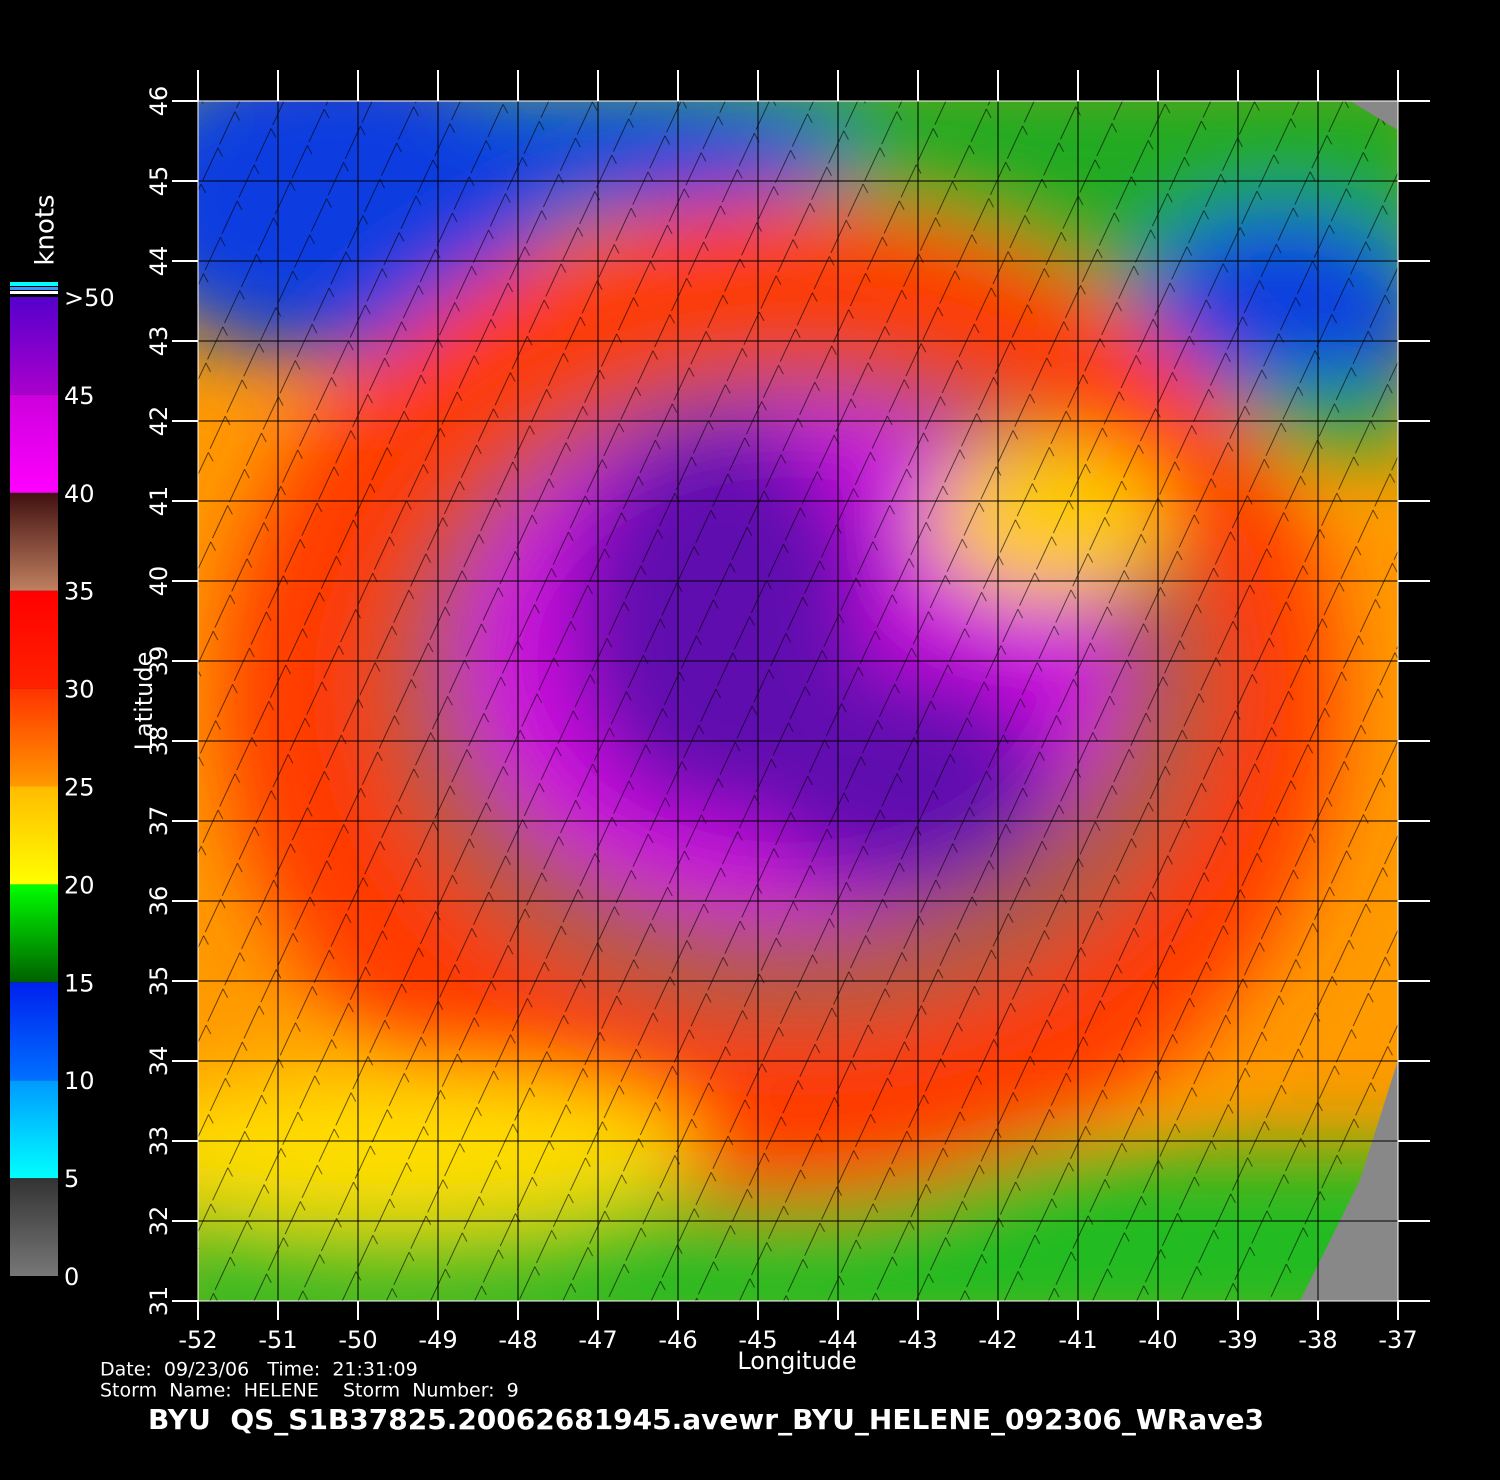 This screenshot has width=1500, height=1480. Describe the element at coordinates (89, 298) in the screenshot. I see `colorbar-tick-label: >50` at that location.